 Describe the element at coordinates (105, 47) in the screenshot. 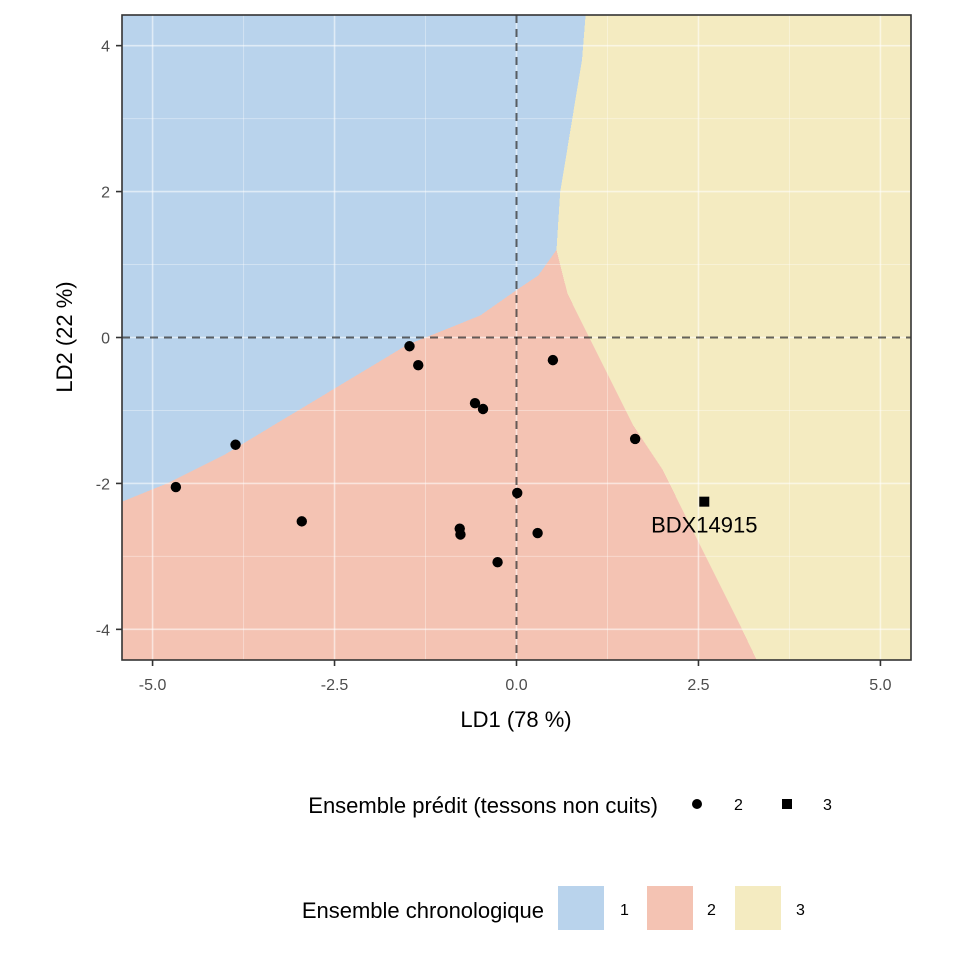

I see `y-tick-label: 4` at that location.